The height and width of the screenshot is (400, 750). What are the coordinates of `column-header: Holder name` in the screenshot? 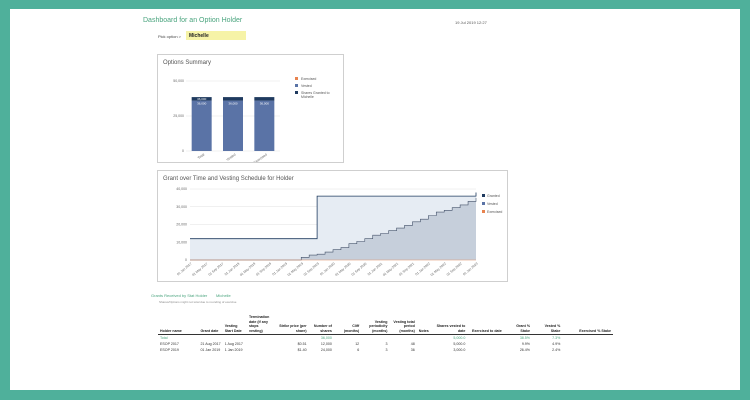 It's located at (178, 325).